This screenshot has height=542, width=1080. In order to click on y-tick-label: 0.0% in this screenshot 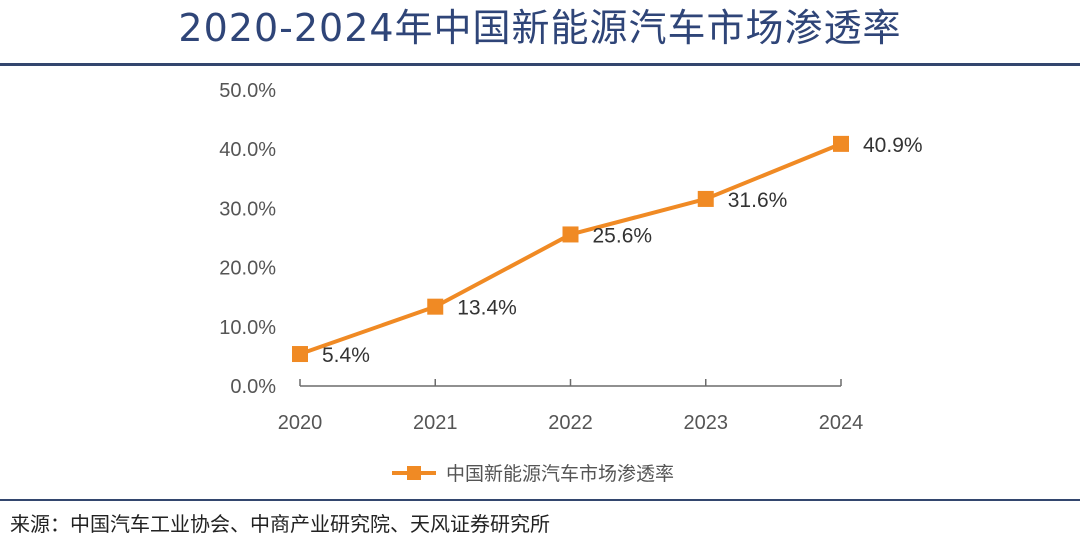, I will do `click(253, 387)`.